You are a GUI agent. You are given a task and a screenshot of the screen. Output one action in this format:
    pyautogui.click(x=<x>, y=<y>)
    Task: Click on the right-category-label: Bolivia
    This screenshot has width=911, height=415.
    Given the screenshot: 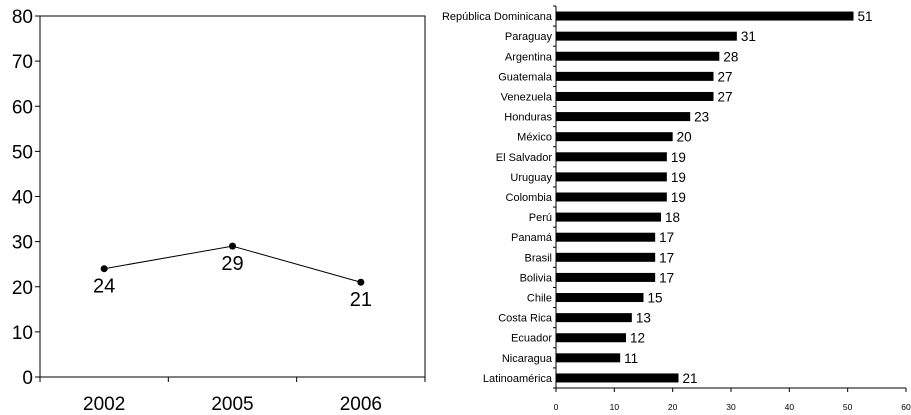 What is the action you would take?
    pyautogui.click(x=536, y=278)
    